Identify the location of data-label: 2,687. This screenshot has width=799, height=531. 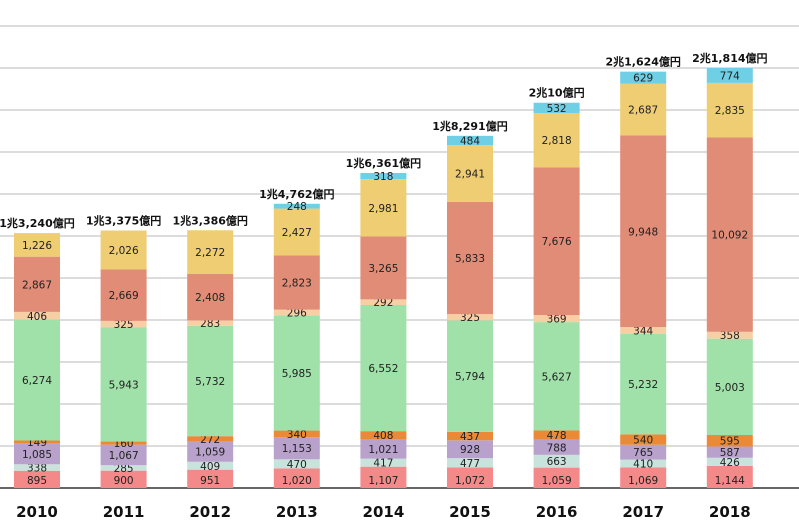
(643, 111).